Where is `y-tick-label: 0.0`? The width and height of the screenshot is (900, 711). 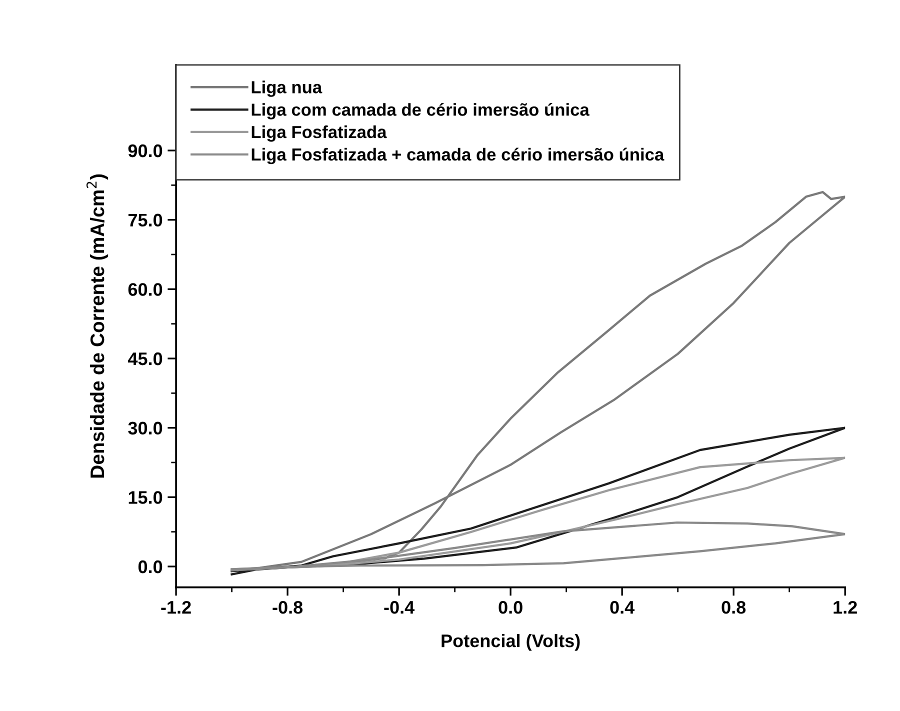 y-tick-label: 0.0 is located at coordinates (150, 567).